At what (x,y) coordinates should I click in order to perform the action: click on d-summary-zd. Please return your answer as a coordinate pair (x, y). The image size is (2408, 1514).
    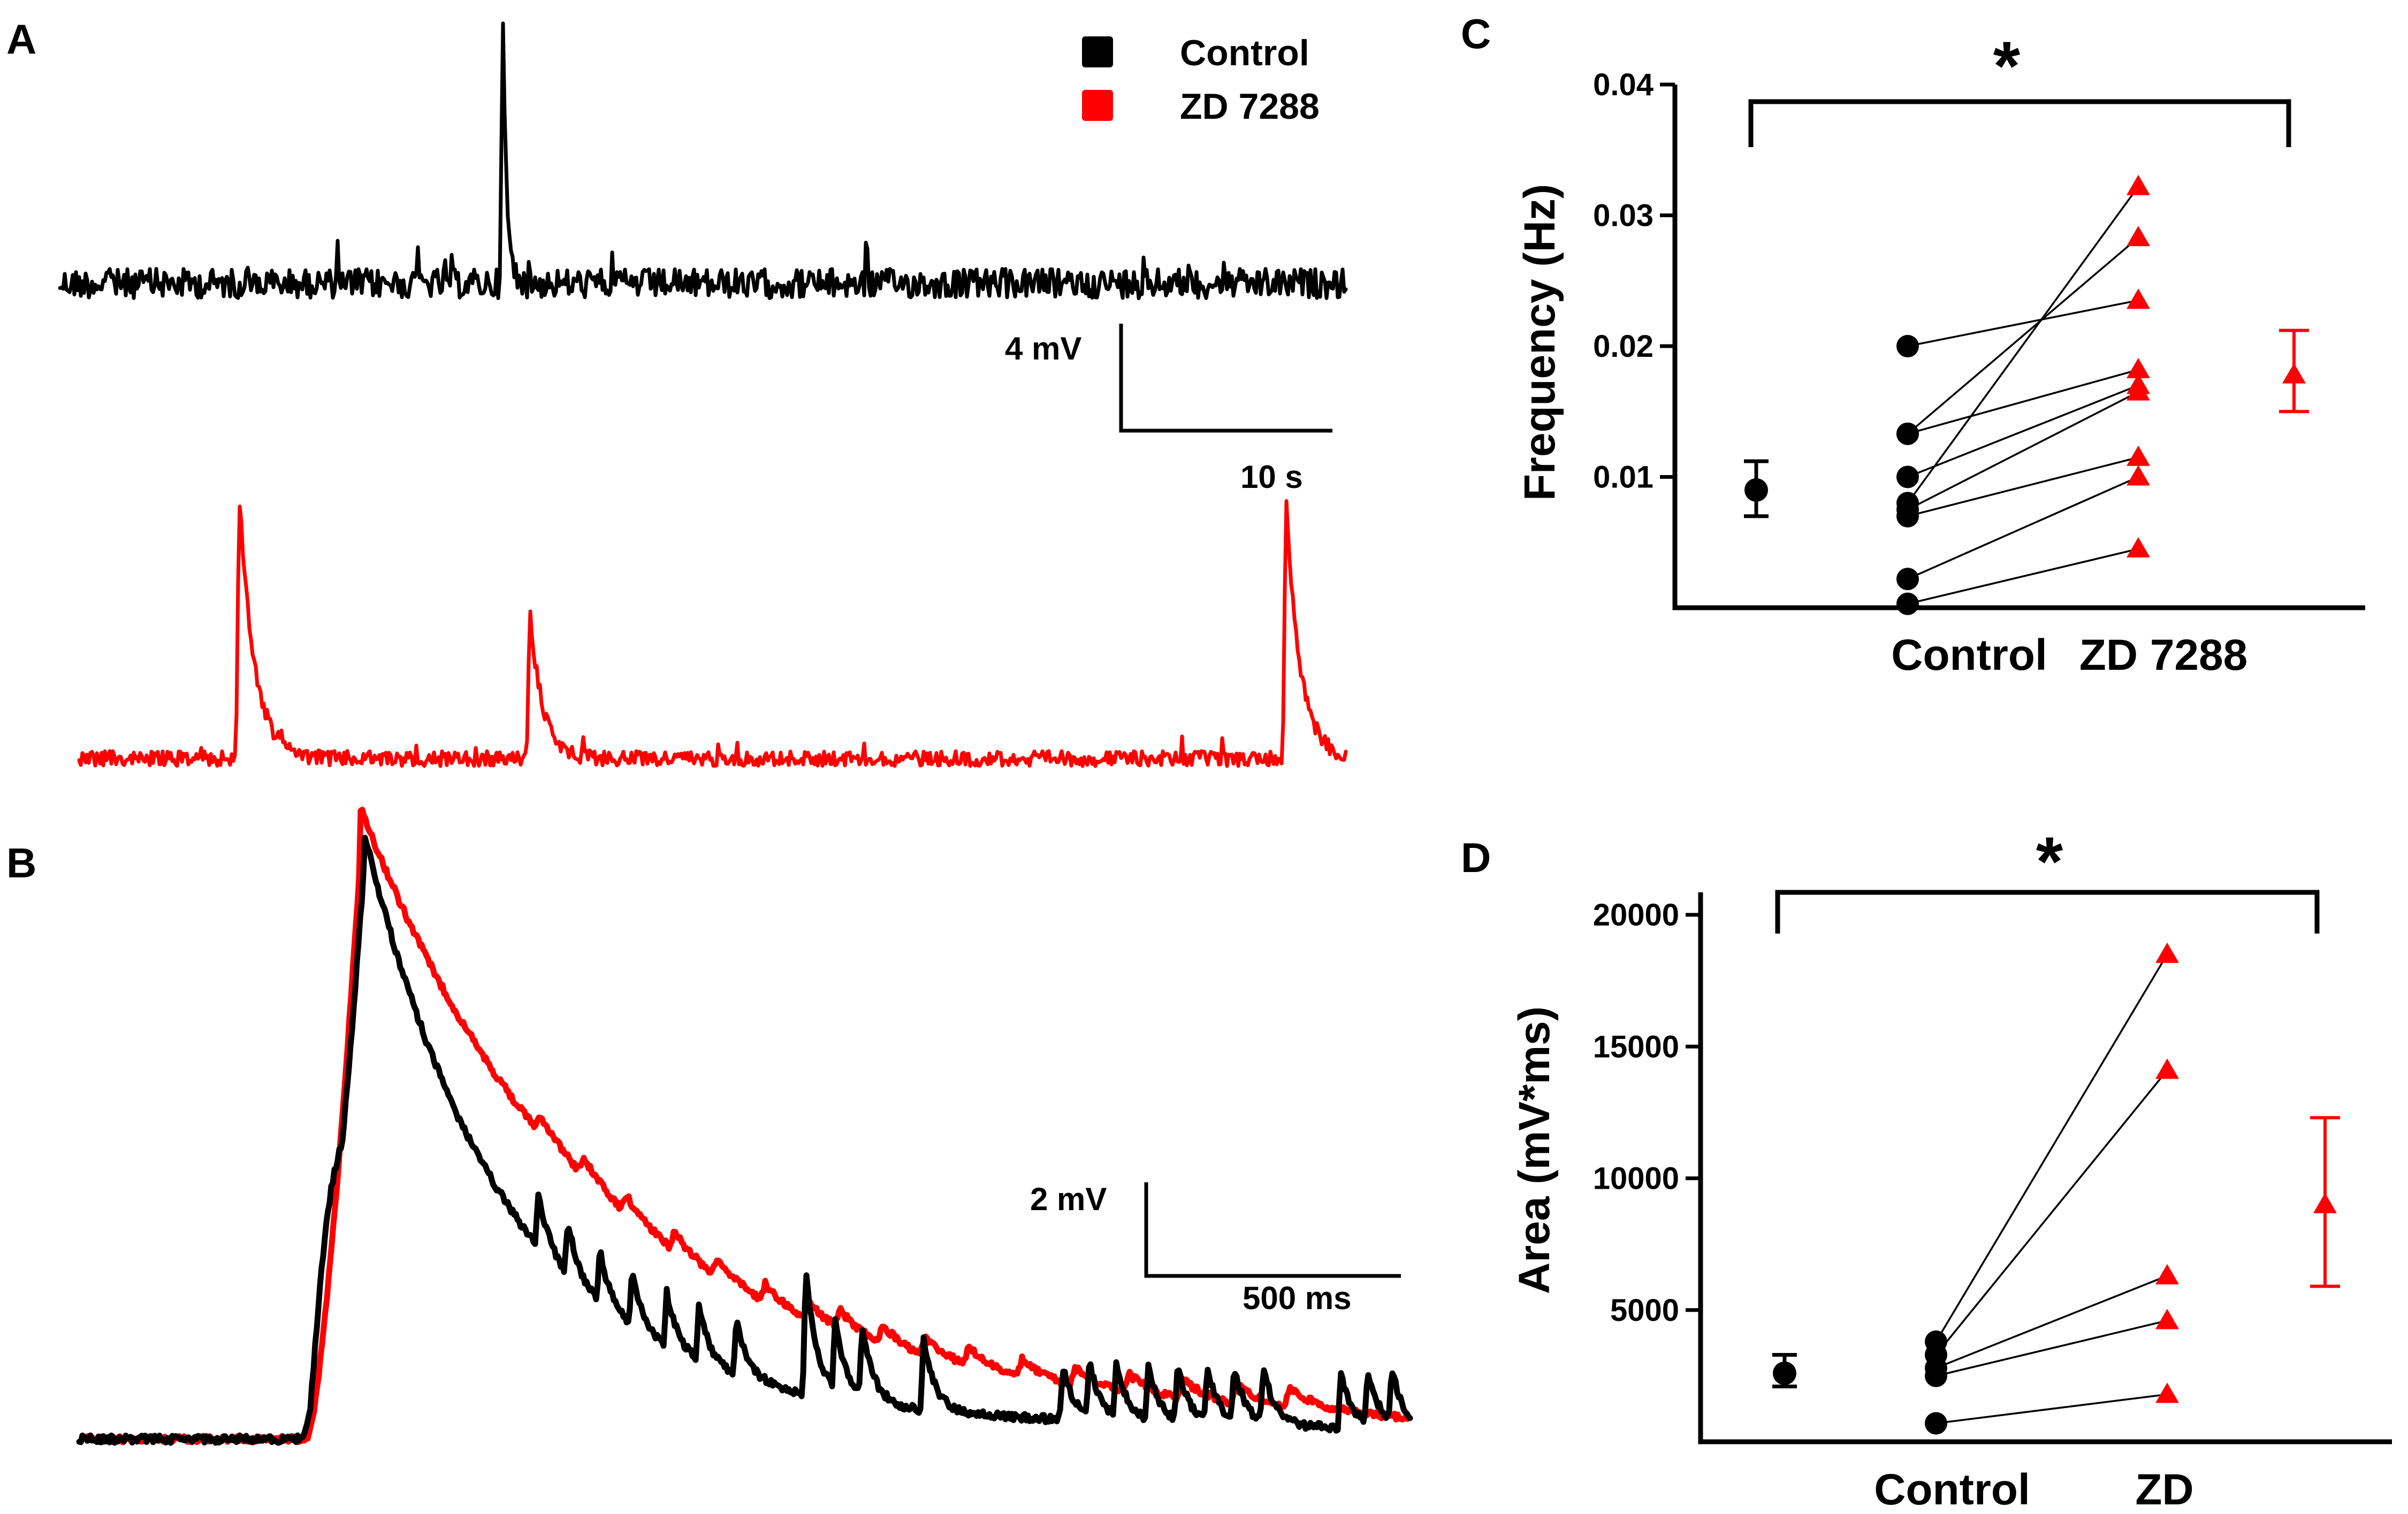
    Looking at the image, I should click on (2325, 1202).